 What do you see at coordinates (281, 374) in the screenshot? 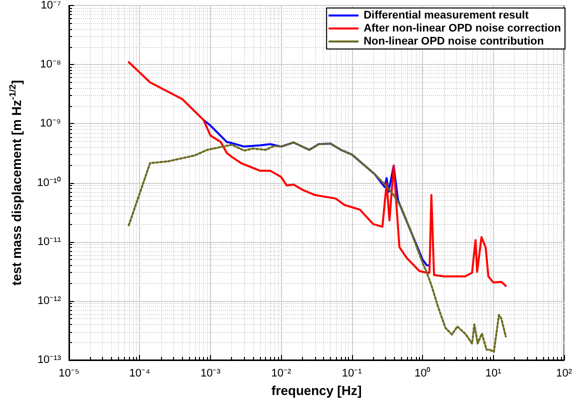
I see `x-tick-label: 10⁻²` at bounding box center [281, 374].